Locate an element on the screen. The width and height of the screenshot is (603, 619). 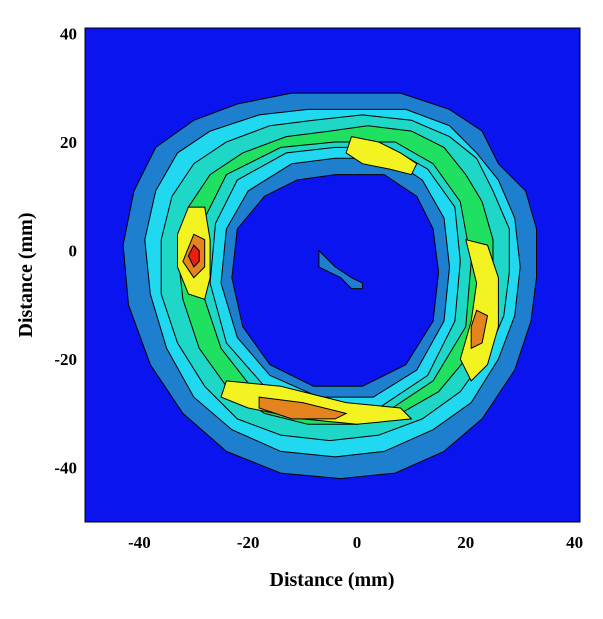
x-tick-label: 0 is located at coordinates (357, 542).